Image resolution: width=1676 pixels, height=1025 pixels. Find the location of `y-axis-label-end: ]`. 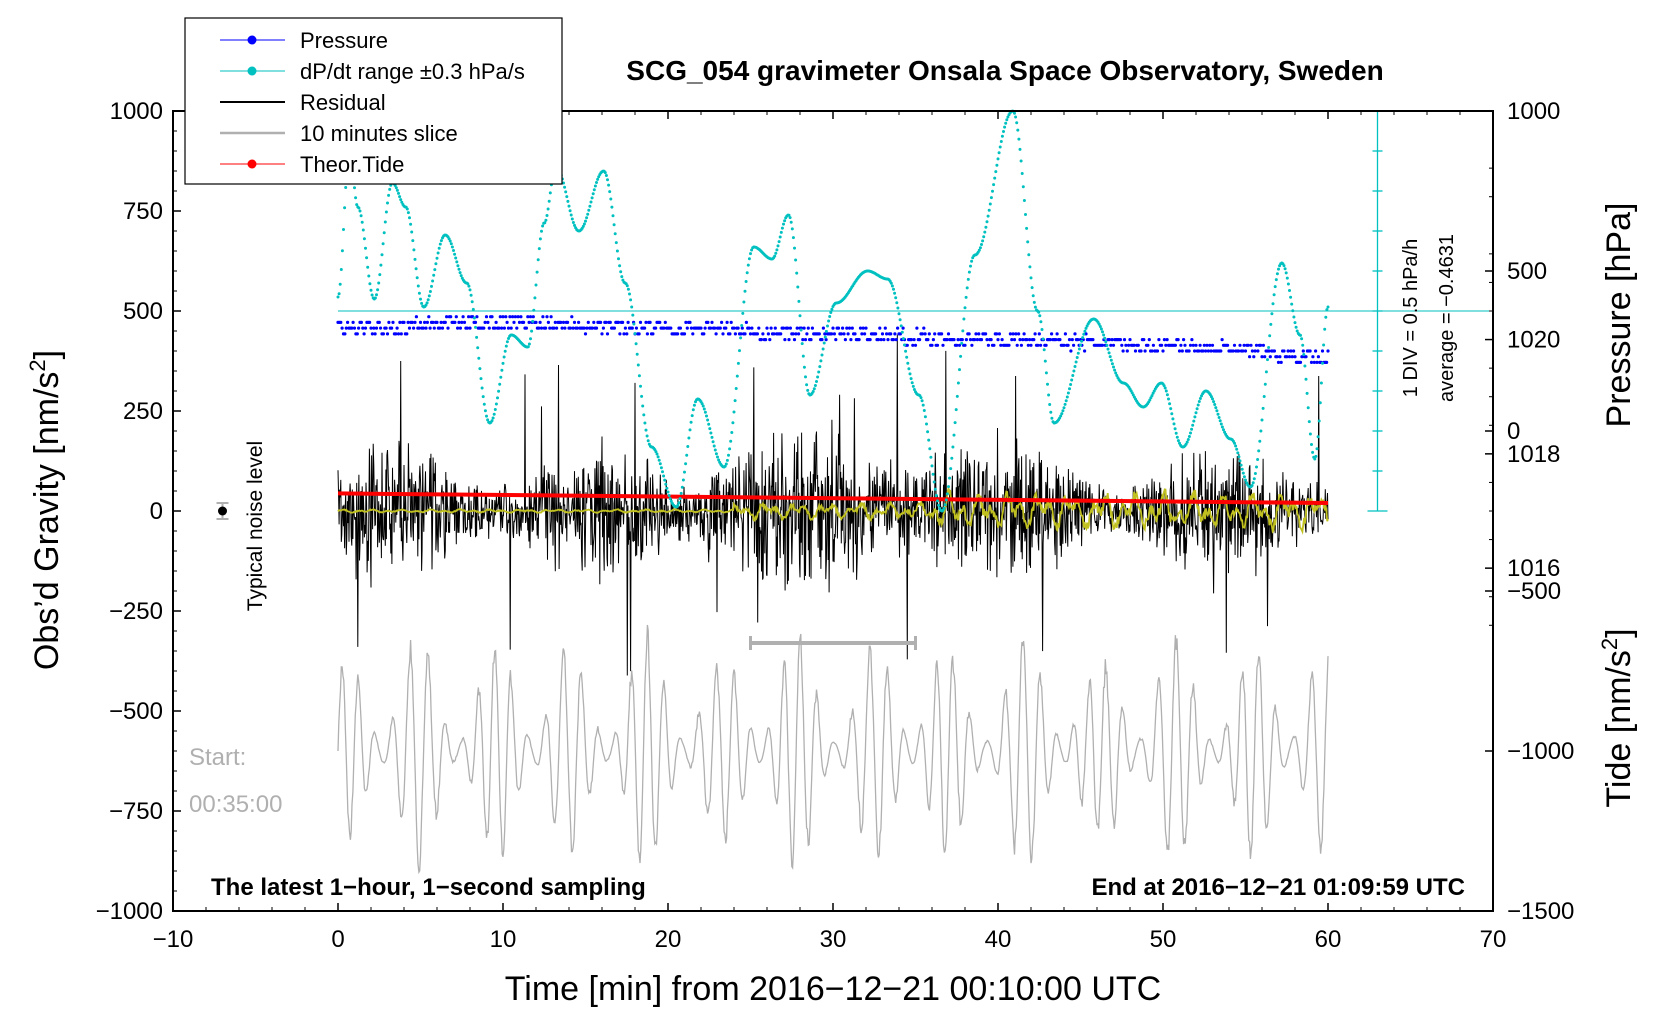

y-axis-label-end: ] is located at coordinates (47, 354).